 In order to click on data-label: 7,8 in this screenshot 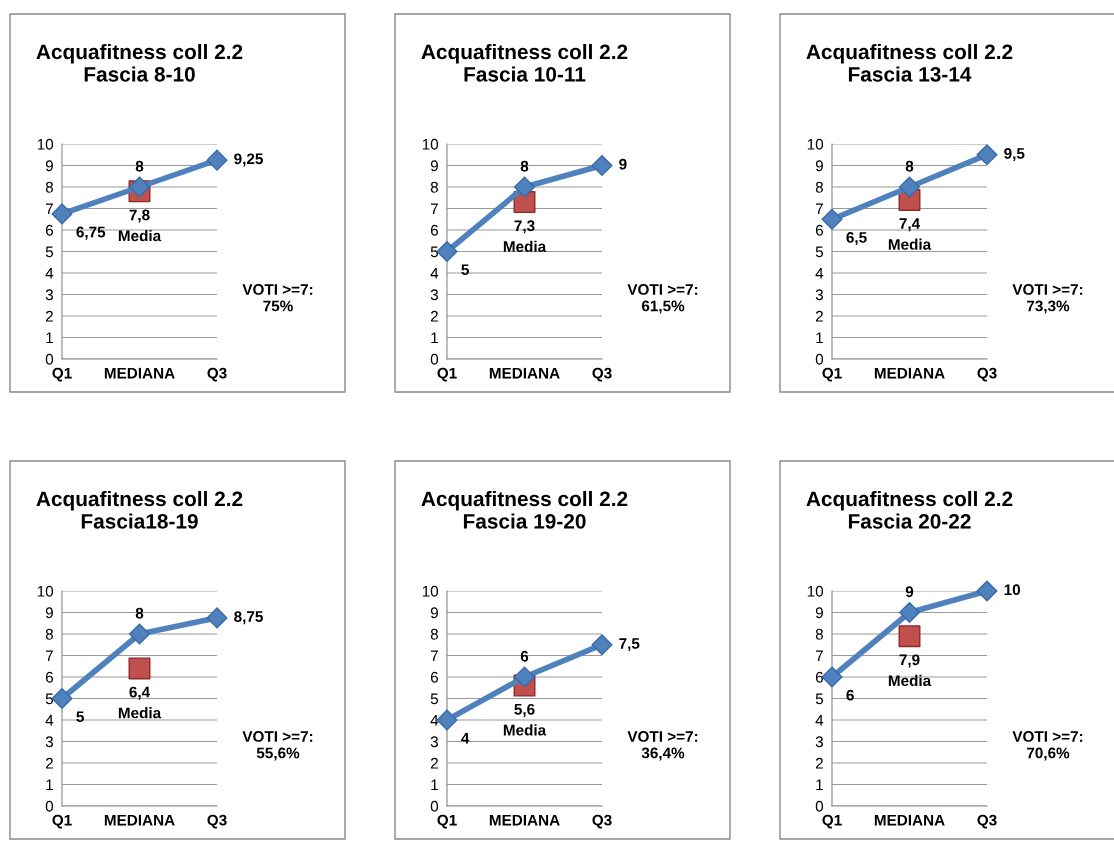, I will do `click(139, 216)`.